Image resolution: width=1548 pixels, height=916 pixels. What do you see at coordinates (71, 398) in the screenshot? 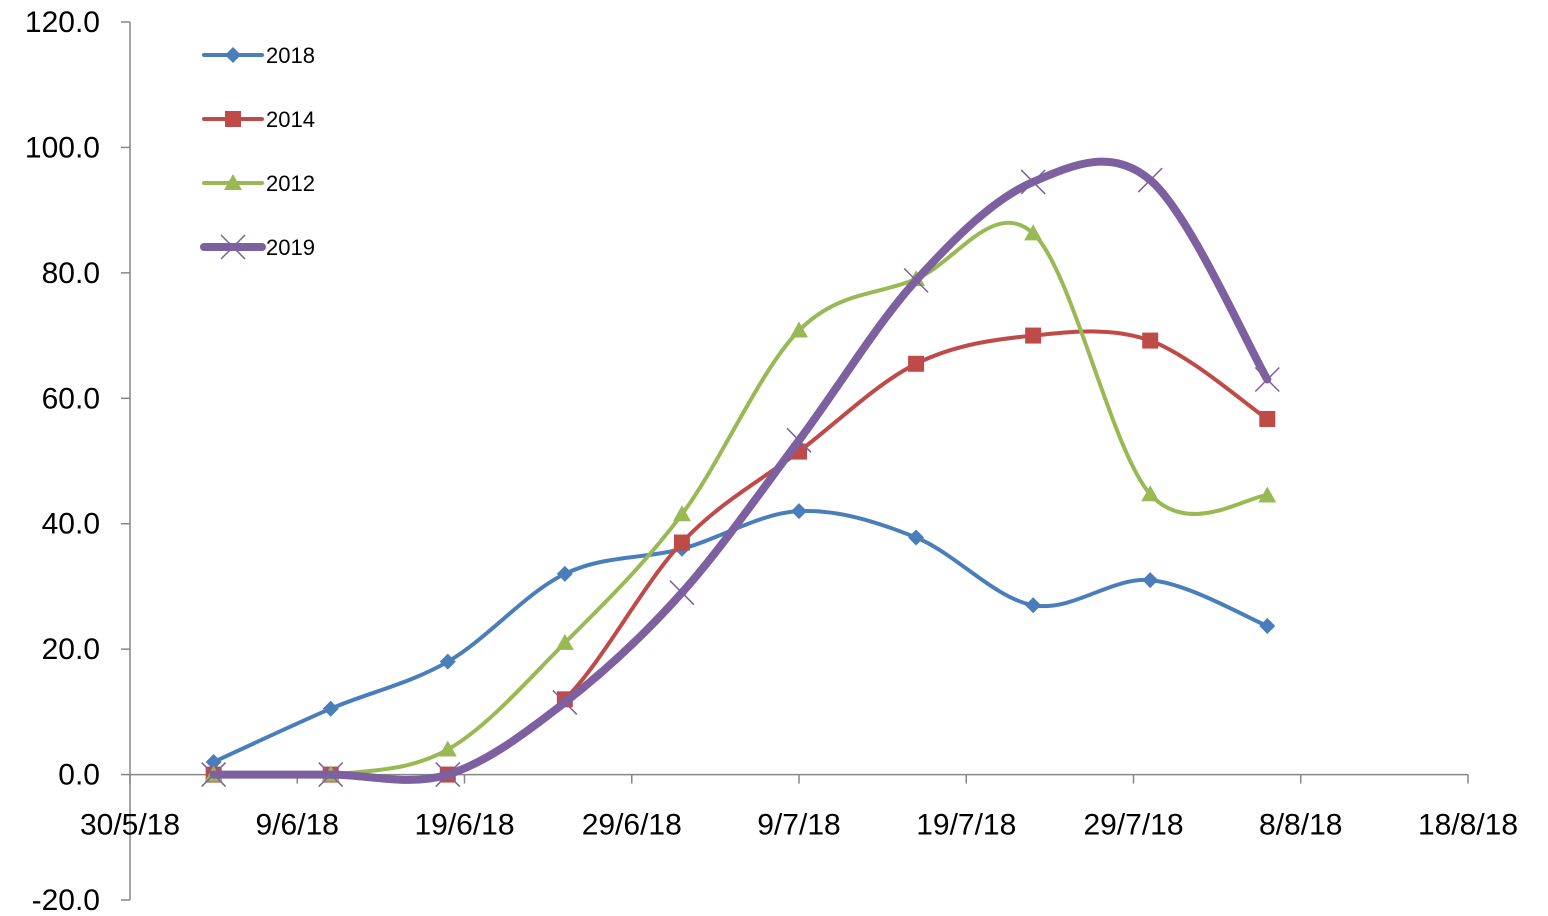
I see `y-tick-label: 60.0` at bounding box center [71, 398].